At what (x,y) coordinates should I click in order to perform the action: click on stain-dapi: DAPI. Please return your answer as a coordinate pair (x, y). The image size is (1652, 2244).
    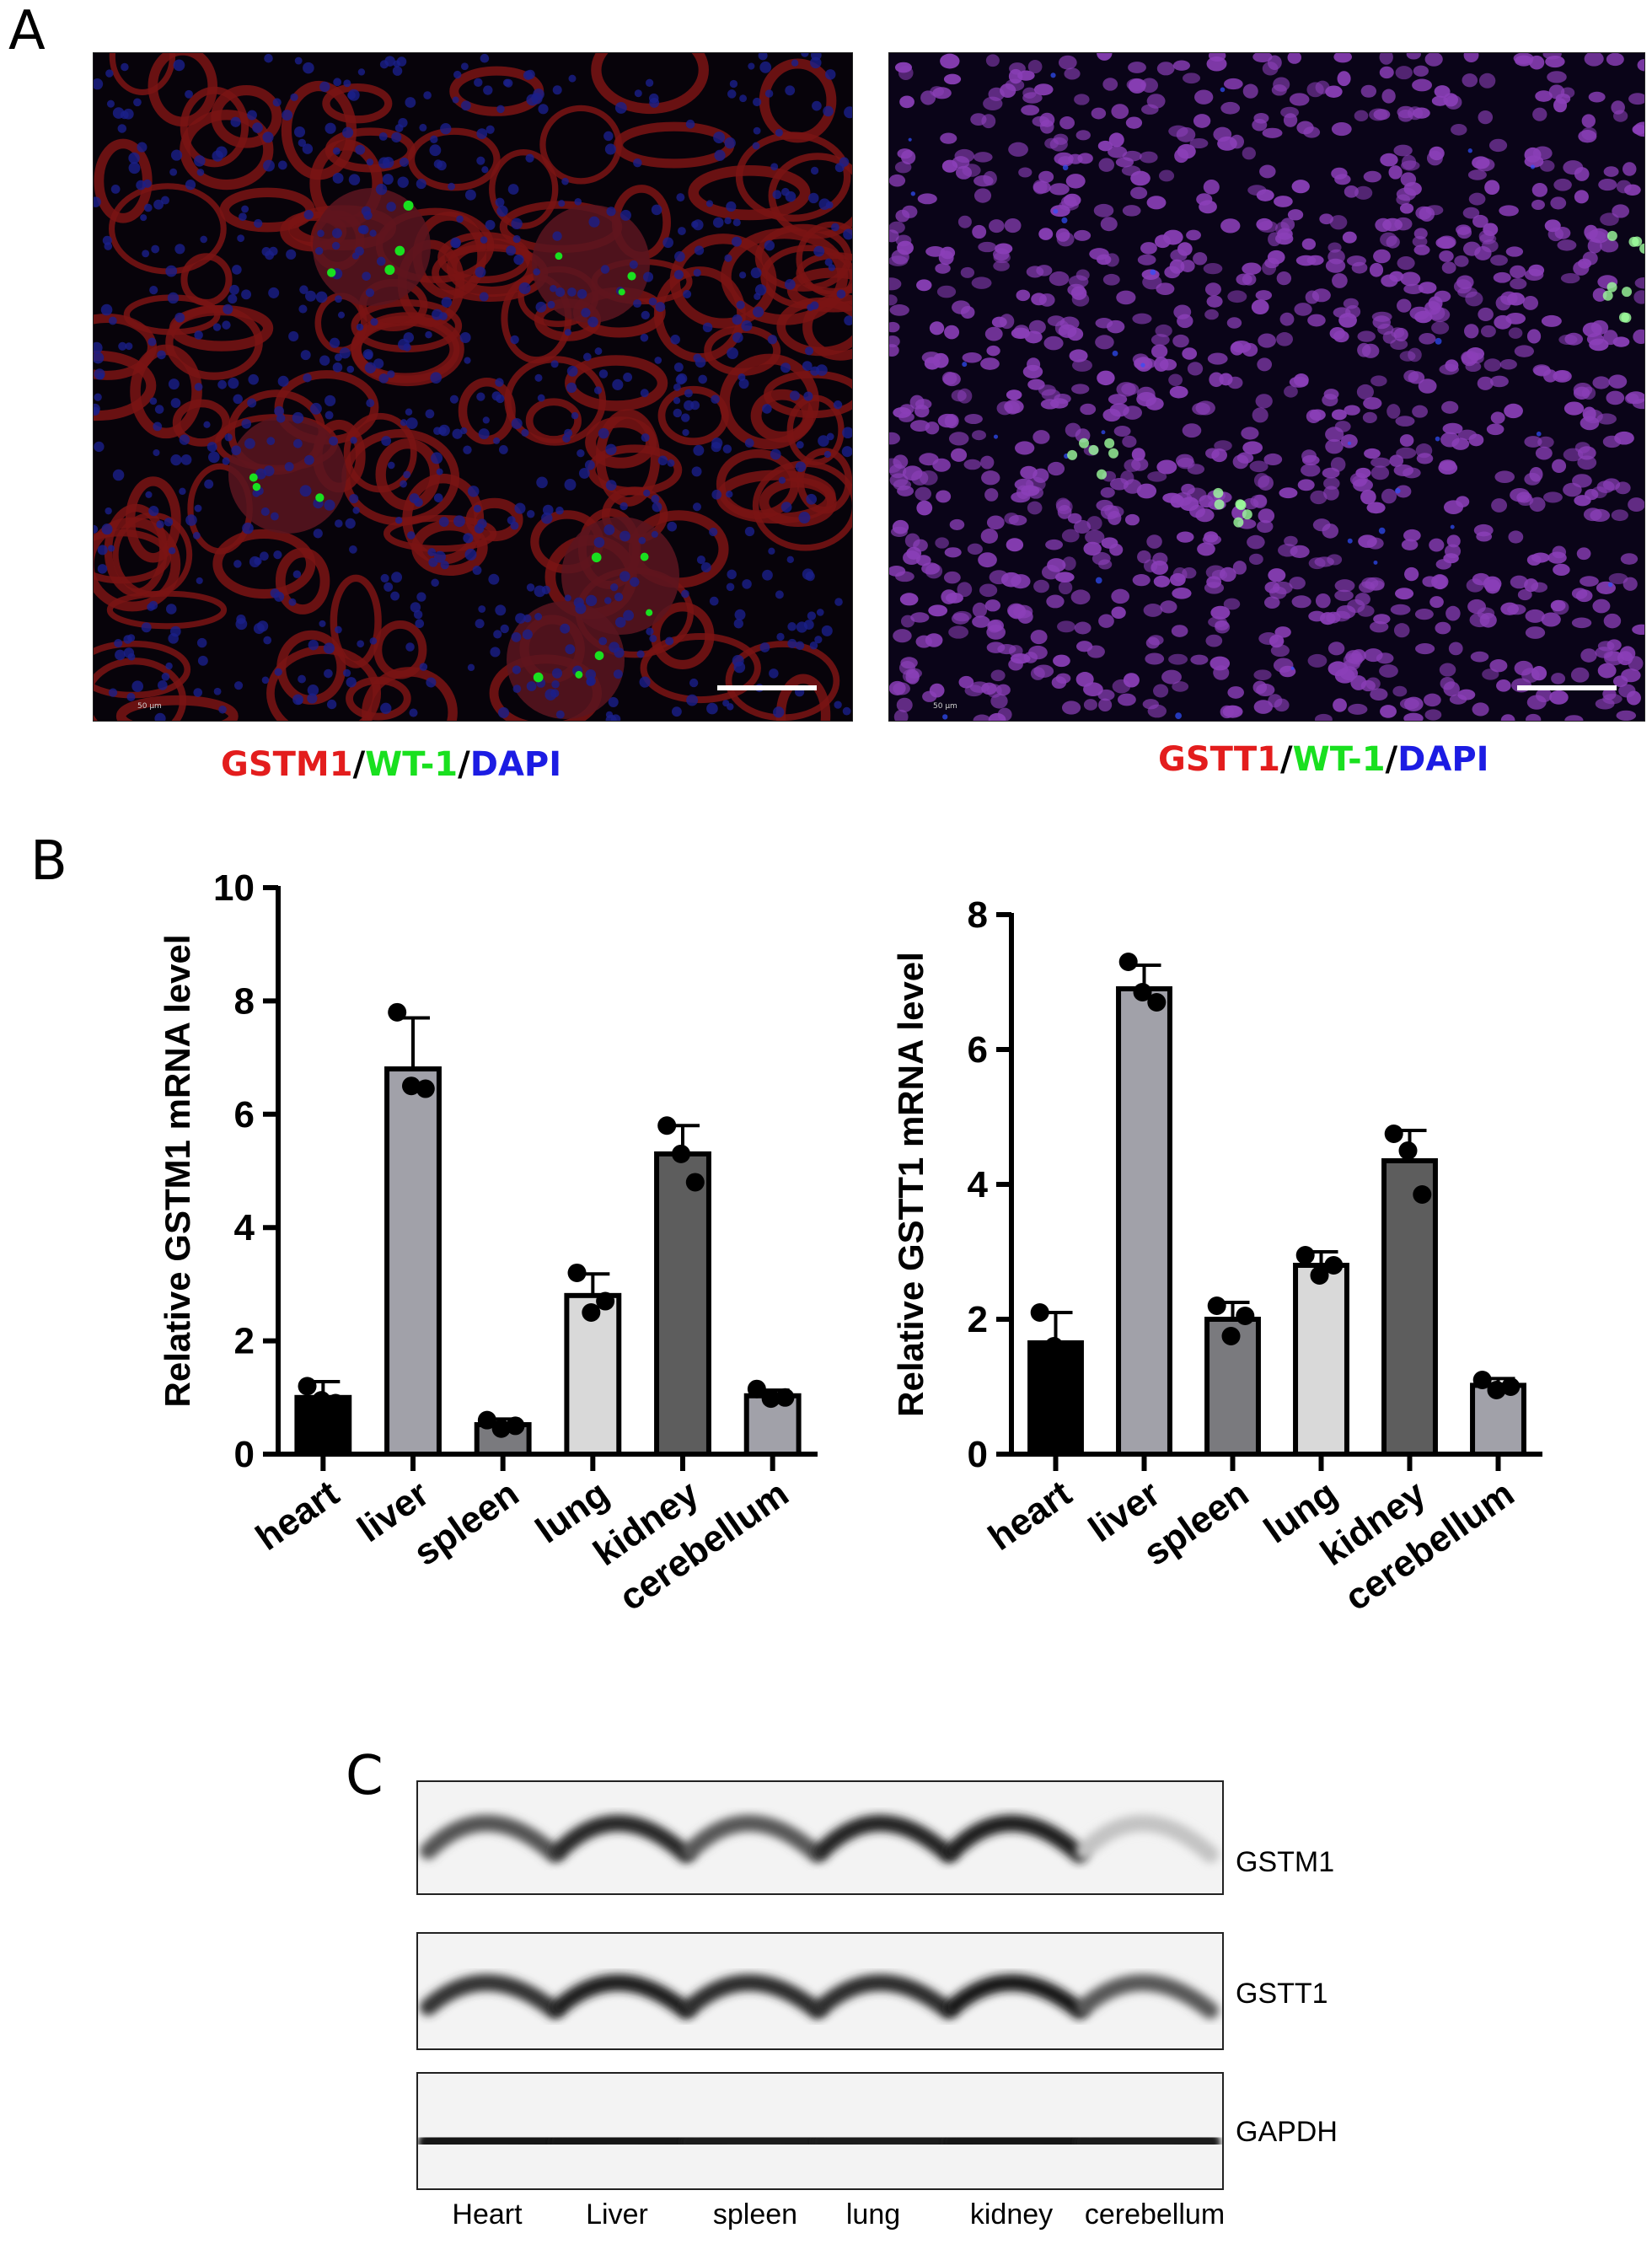
    Looking at the image, I should click on (515, 764).